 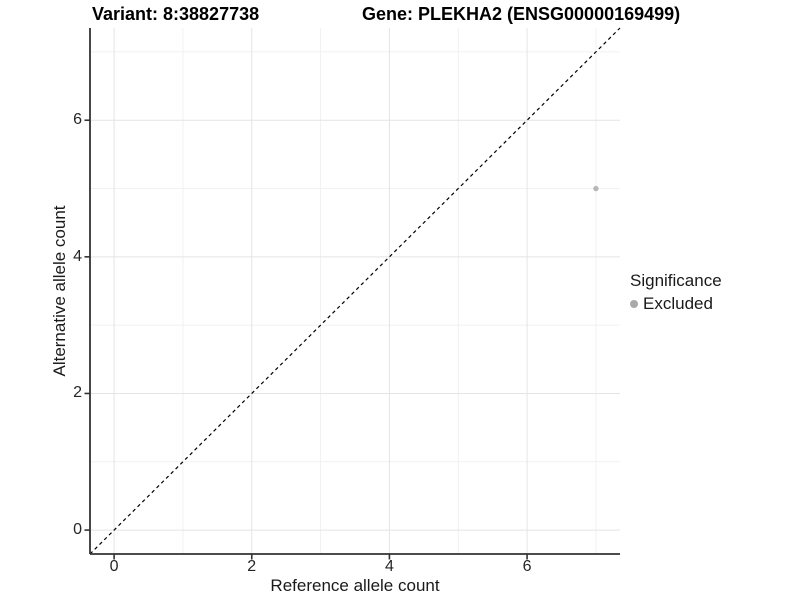 I want to click on x-tick-label: 4, so click(x=389, y=566).